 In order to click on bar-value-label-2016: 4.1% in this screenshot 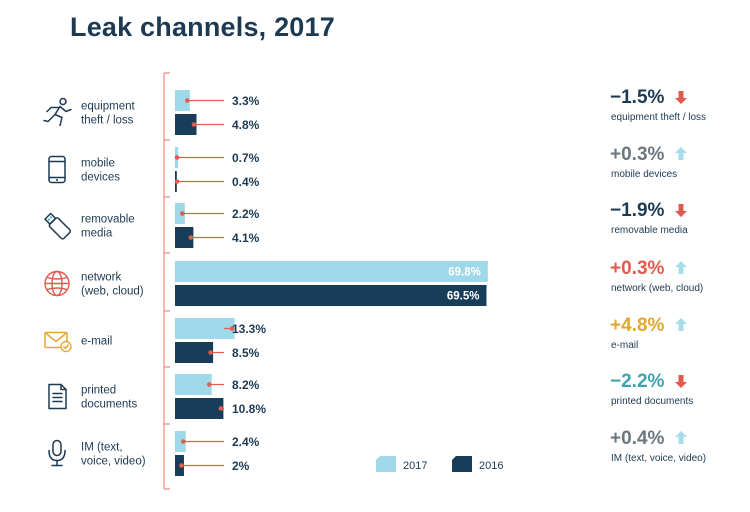, I will do `click(246, 238)`.